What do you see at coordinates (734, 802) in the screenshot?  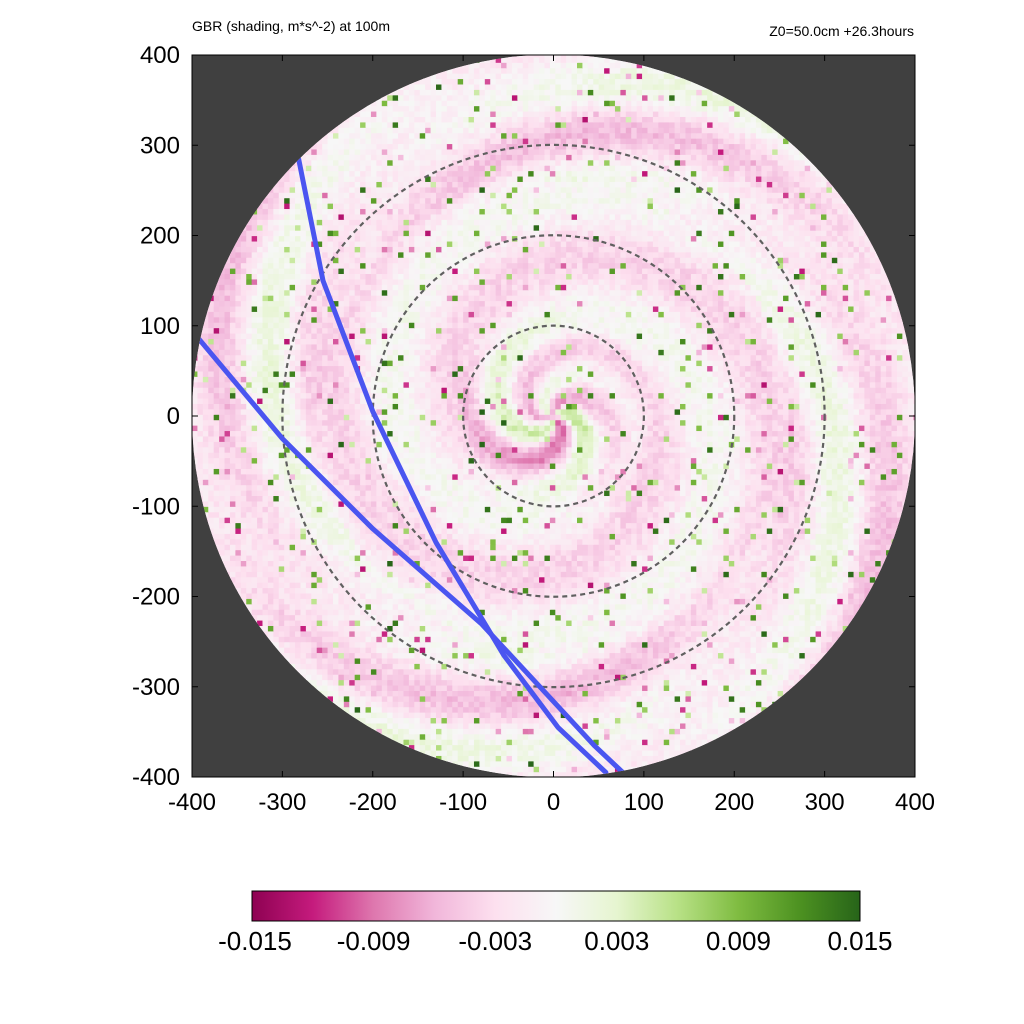 I see `x-tick-label: 200` at bounding box center [734, 802].